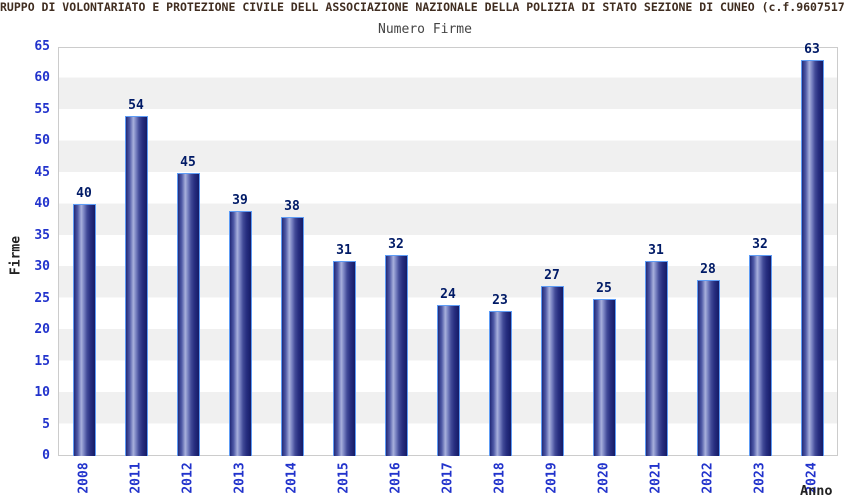 The image size is (850, 500). What do you see at coordinates (188, 478) in the screenshot?
I see `x-tick-label: 2012` at bounding box center [188, 478].